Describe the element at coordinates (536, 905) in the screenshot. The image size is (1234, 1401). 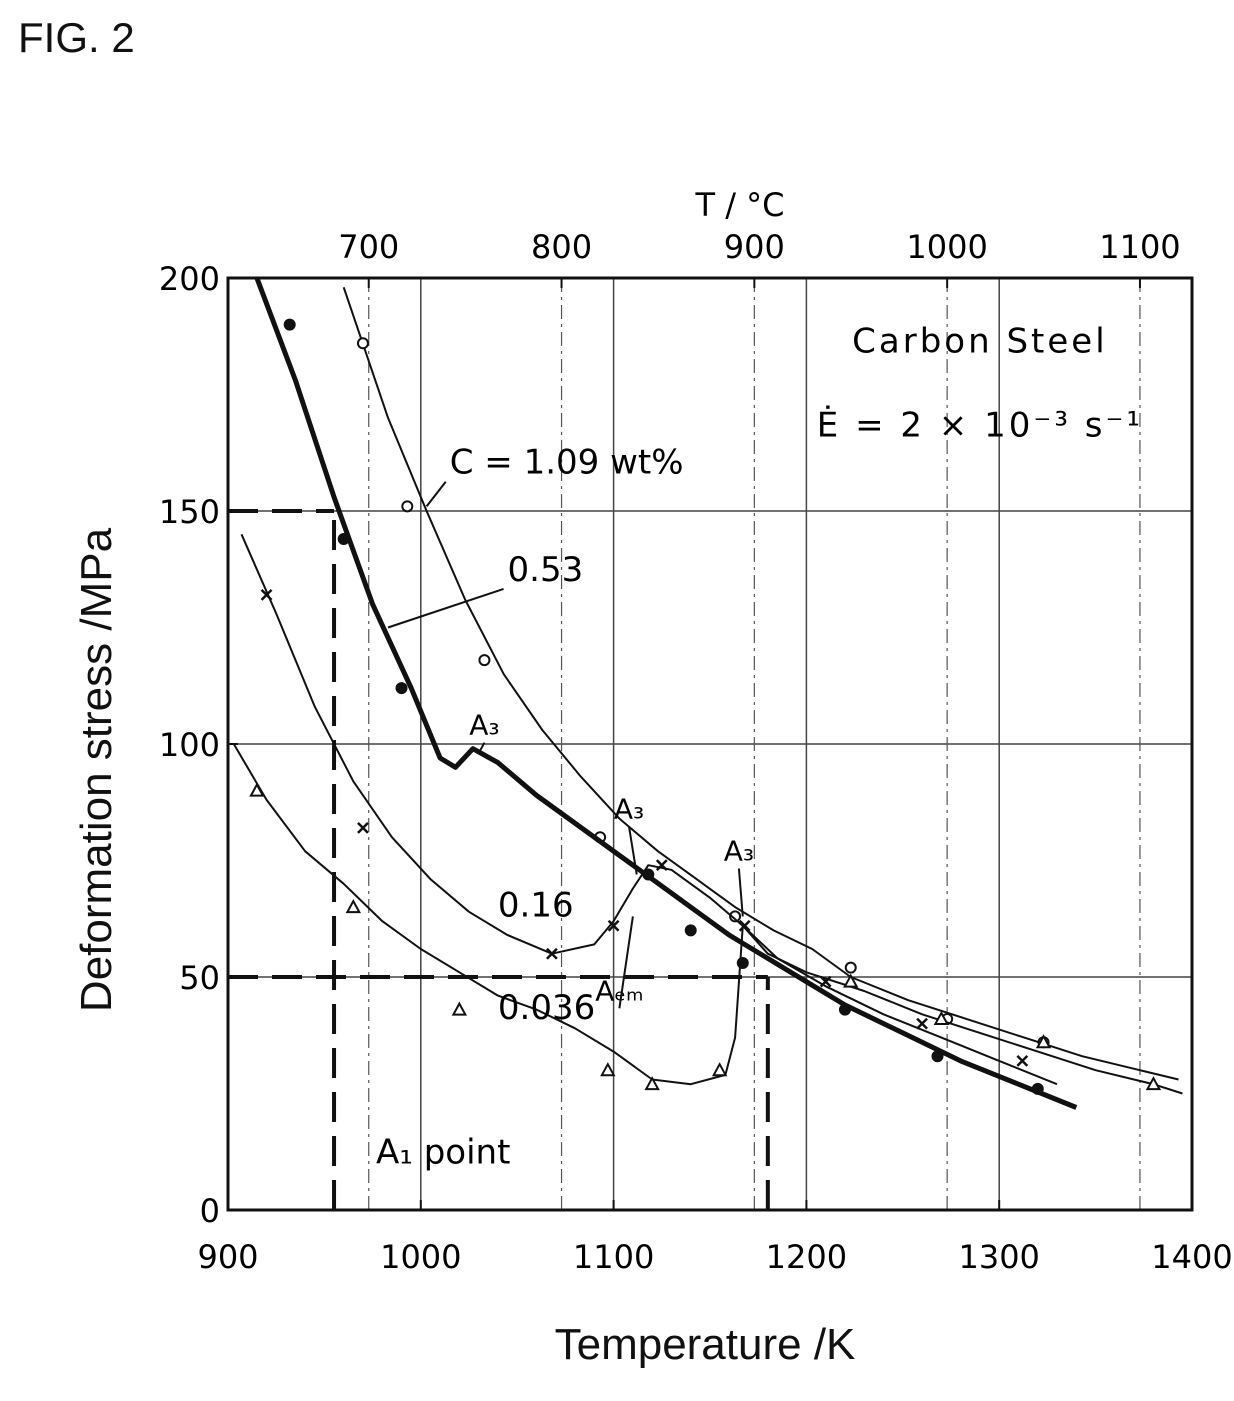
I see `series-label-2: 0.16` at that location.